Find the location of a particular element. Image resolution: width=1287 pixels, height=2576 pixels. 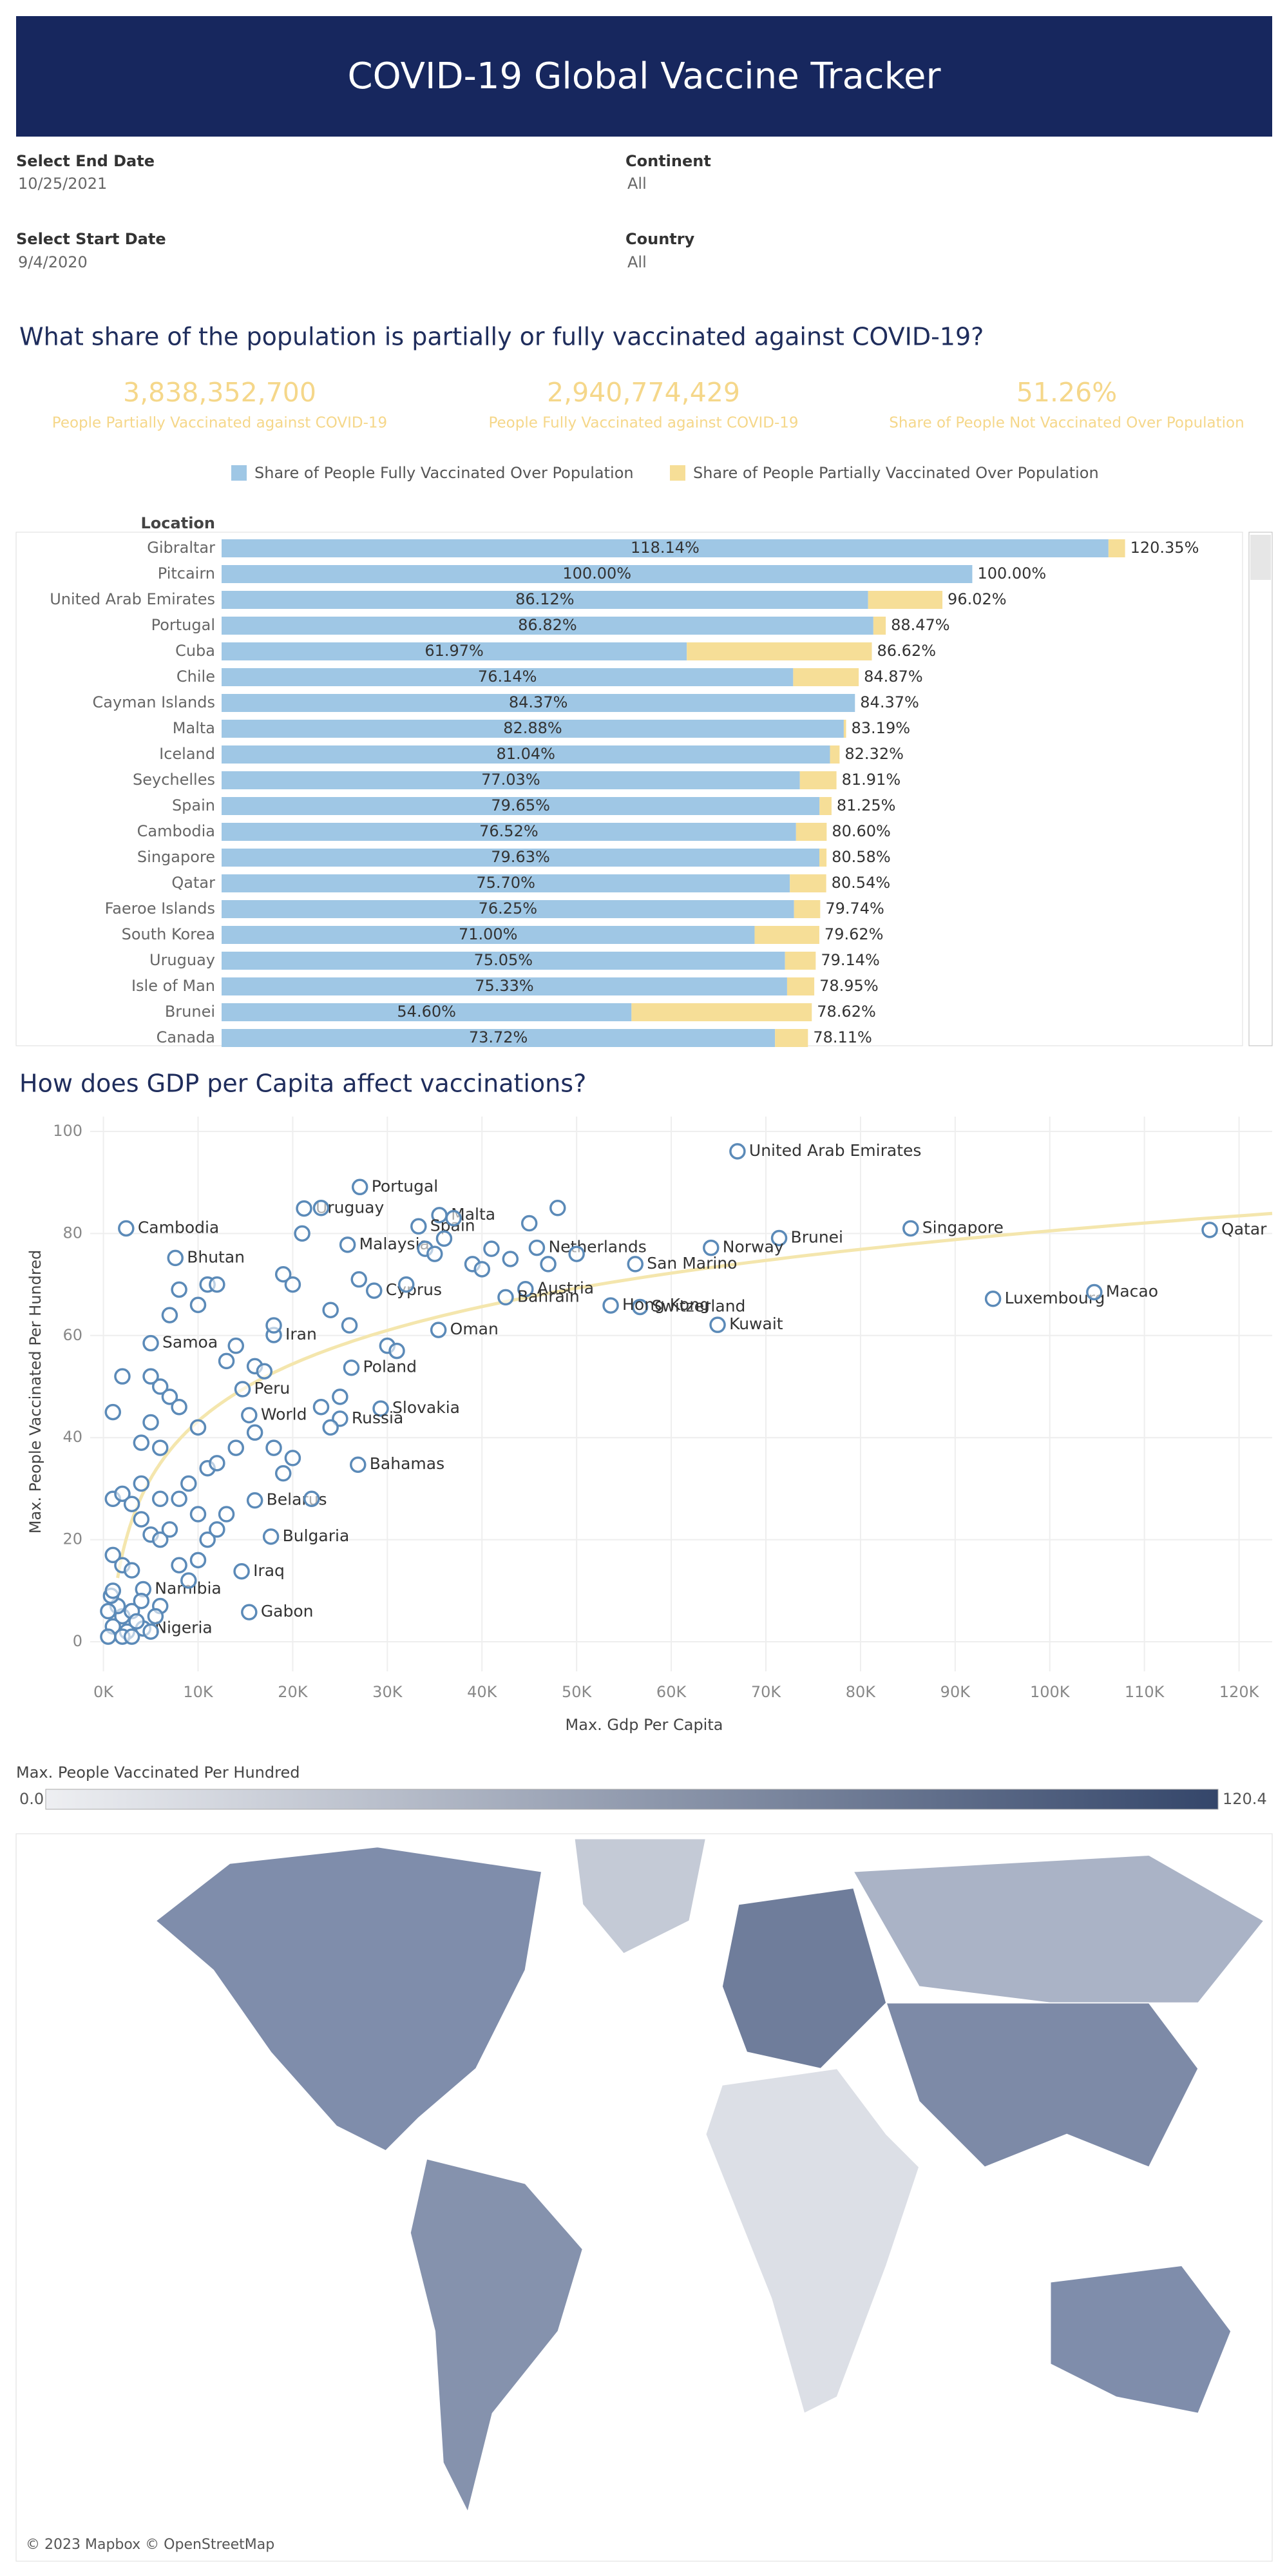

point-label: San Marino is located at coordinates (692, 1264).